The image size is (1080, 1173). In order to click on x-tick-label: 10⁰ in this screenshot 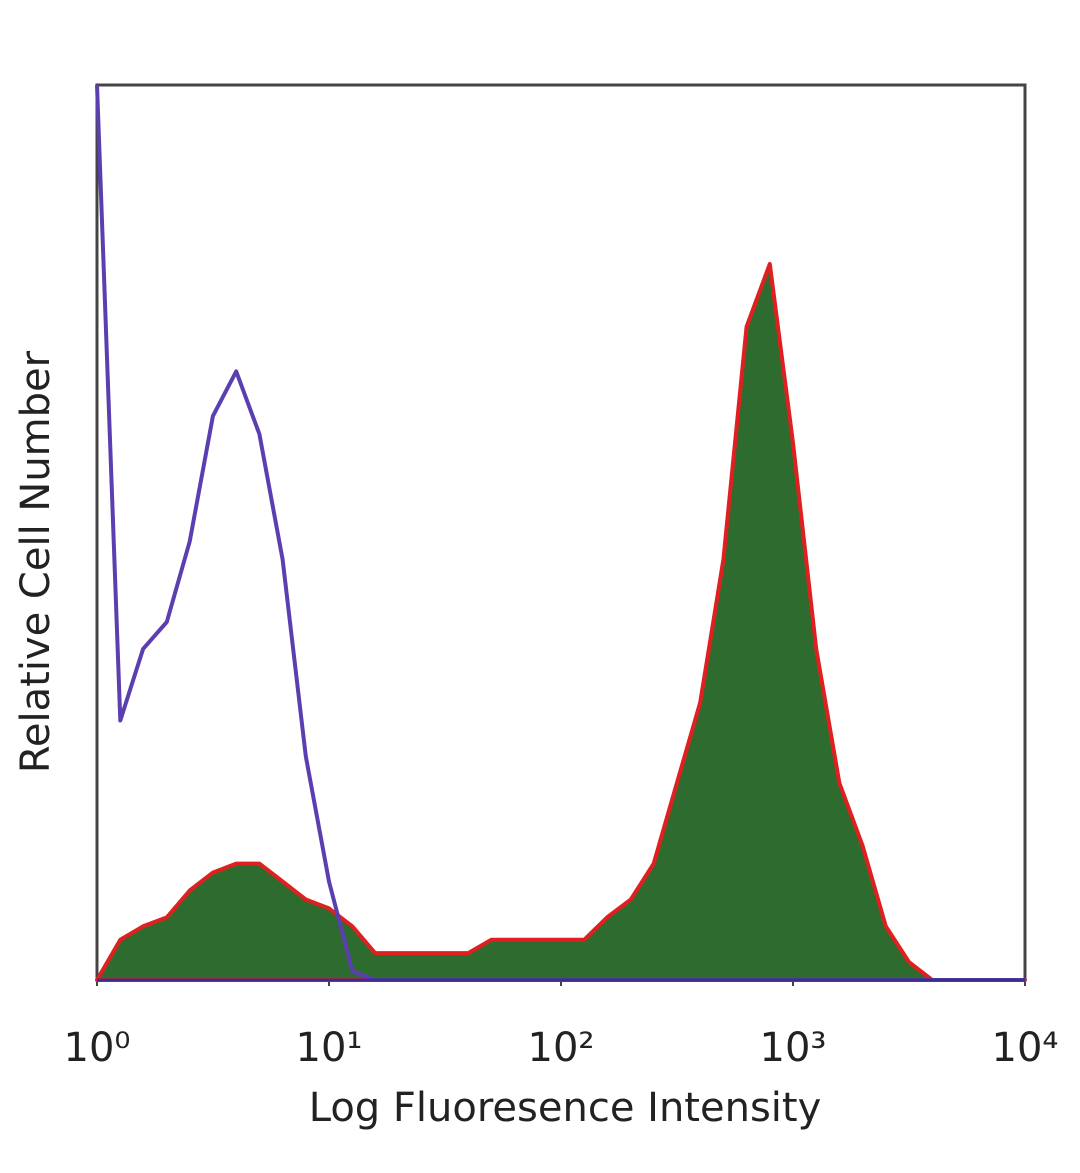, I will do `click(97, 1048)`.